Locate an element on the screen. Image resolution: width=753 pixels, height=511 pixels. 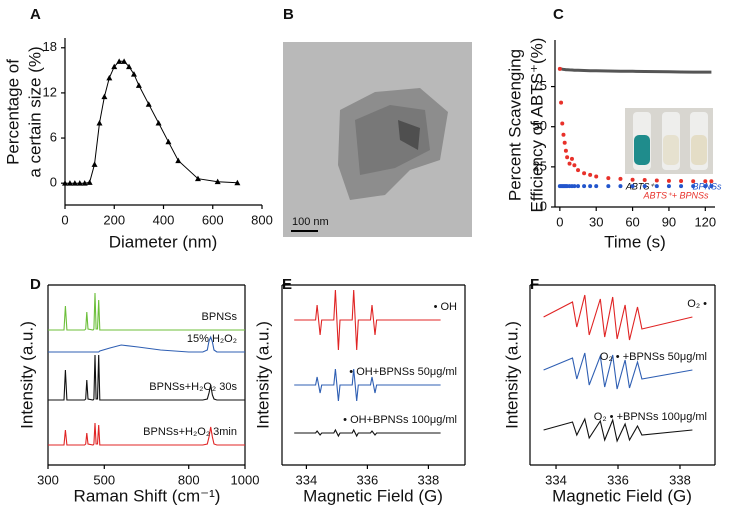
x-tick-label: 120 is located at coordinates (705, 221).